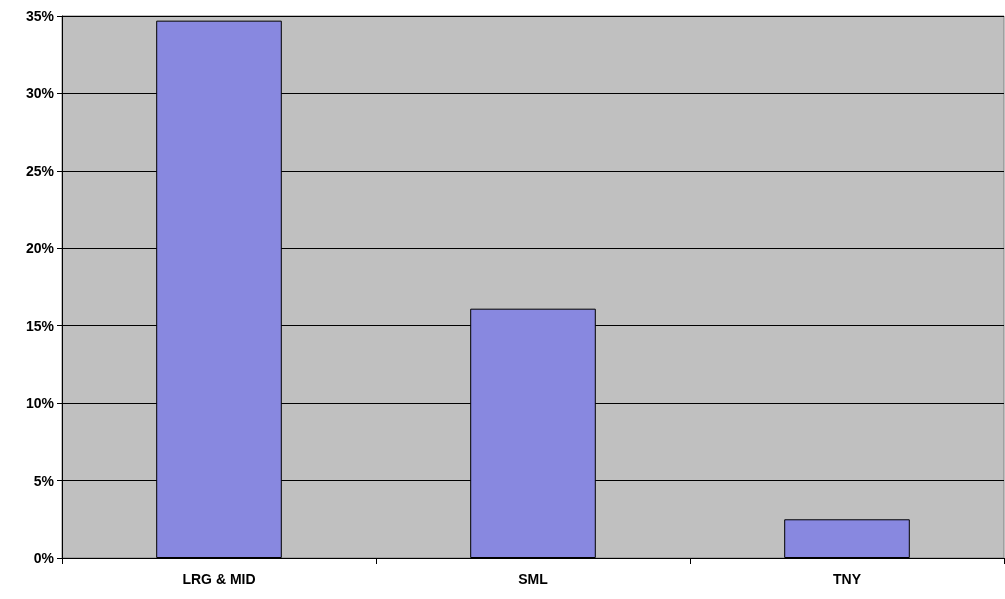  Describe the element at coordinates (40, 170) in the screenshot. I see `y-tick-label: 25%` at that location.